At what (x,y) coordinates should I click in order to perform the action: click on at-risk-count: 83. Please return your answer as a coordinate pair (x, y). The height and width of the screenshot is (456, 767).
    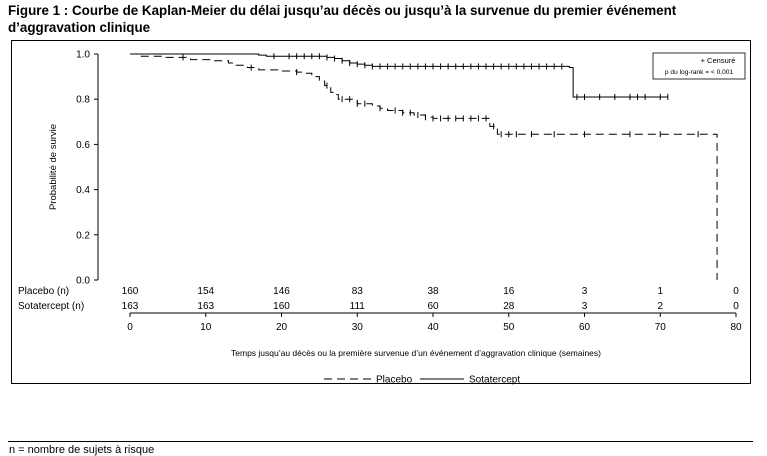
    Looking at the image, I should click on (358, 291).